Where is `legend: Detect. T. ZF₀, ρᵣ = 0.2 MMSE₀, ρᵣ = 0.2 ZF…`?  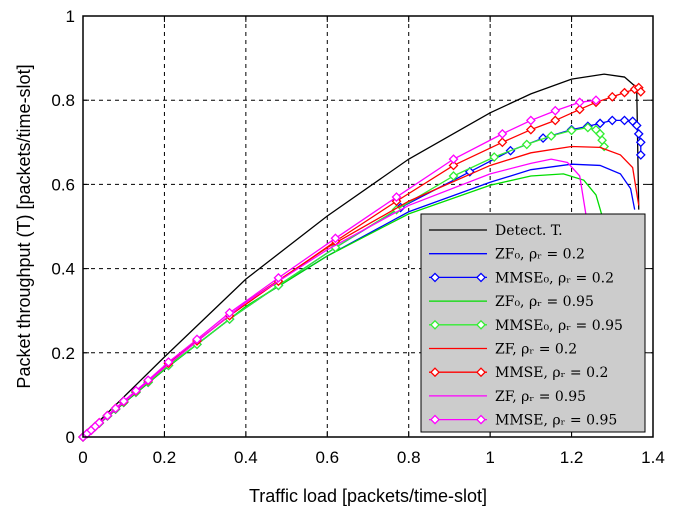
legend: Detect. T. ZF₀, ρᵣ = 0.2 MMSE₀, ρᵣ = 0.2 ZF… is located at coordinates (533, 323).